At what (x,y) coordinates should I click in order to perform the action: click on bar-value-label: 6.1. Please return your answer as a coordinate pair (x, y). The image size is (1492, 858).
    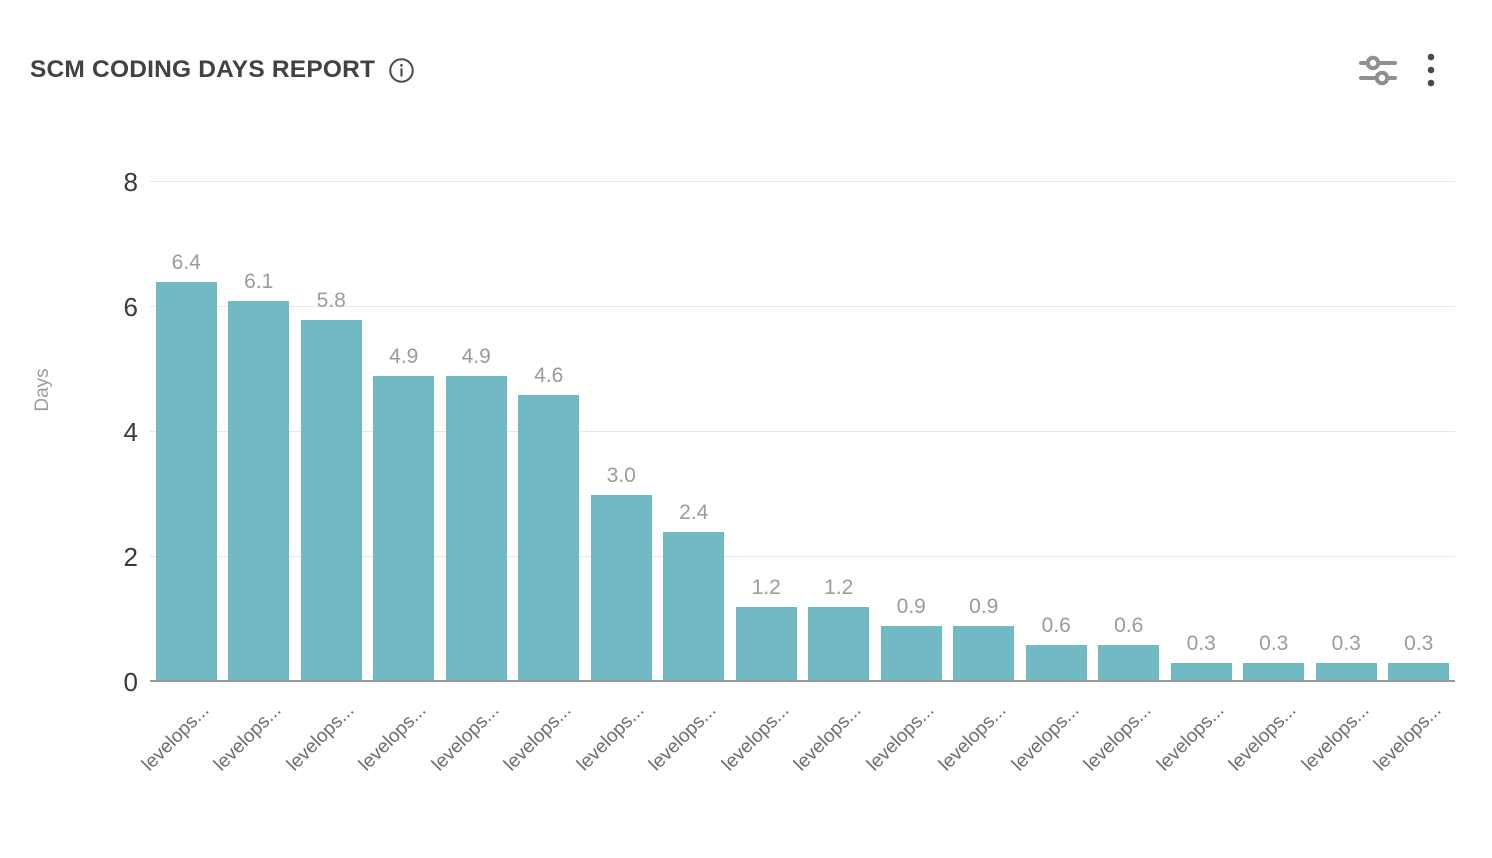
    Looking at the image, I should click on (259, 281).